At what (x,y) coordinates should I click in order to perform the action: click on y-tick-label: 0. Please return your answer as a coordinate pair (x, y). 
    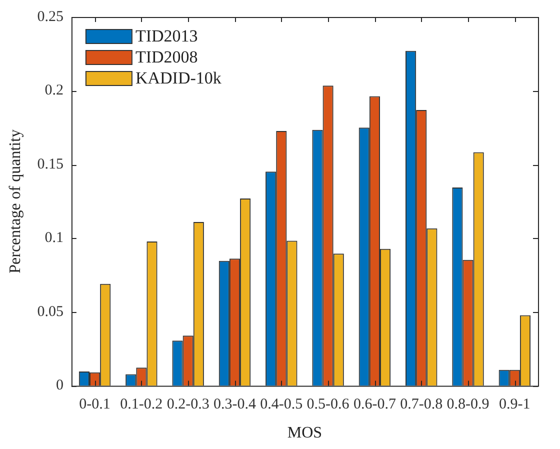
    Looking at the image, I should click on (60, 386).